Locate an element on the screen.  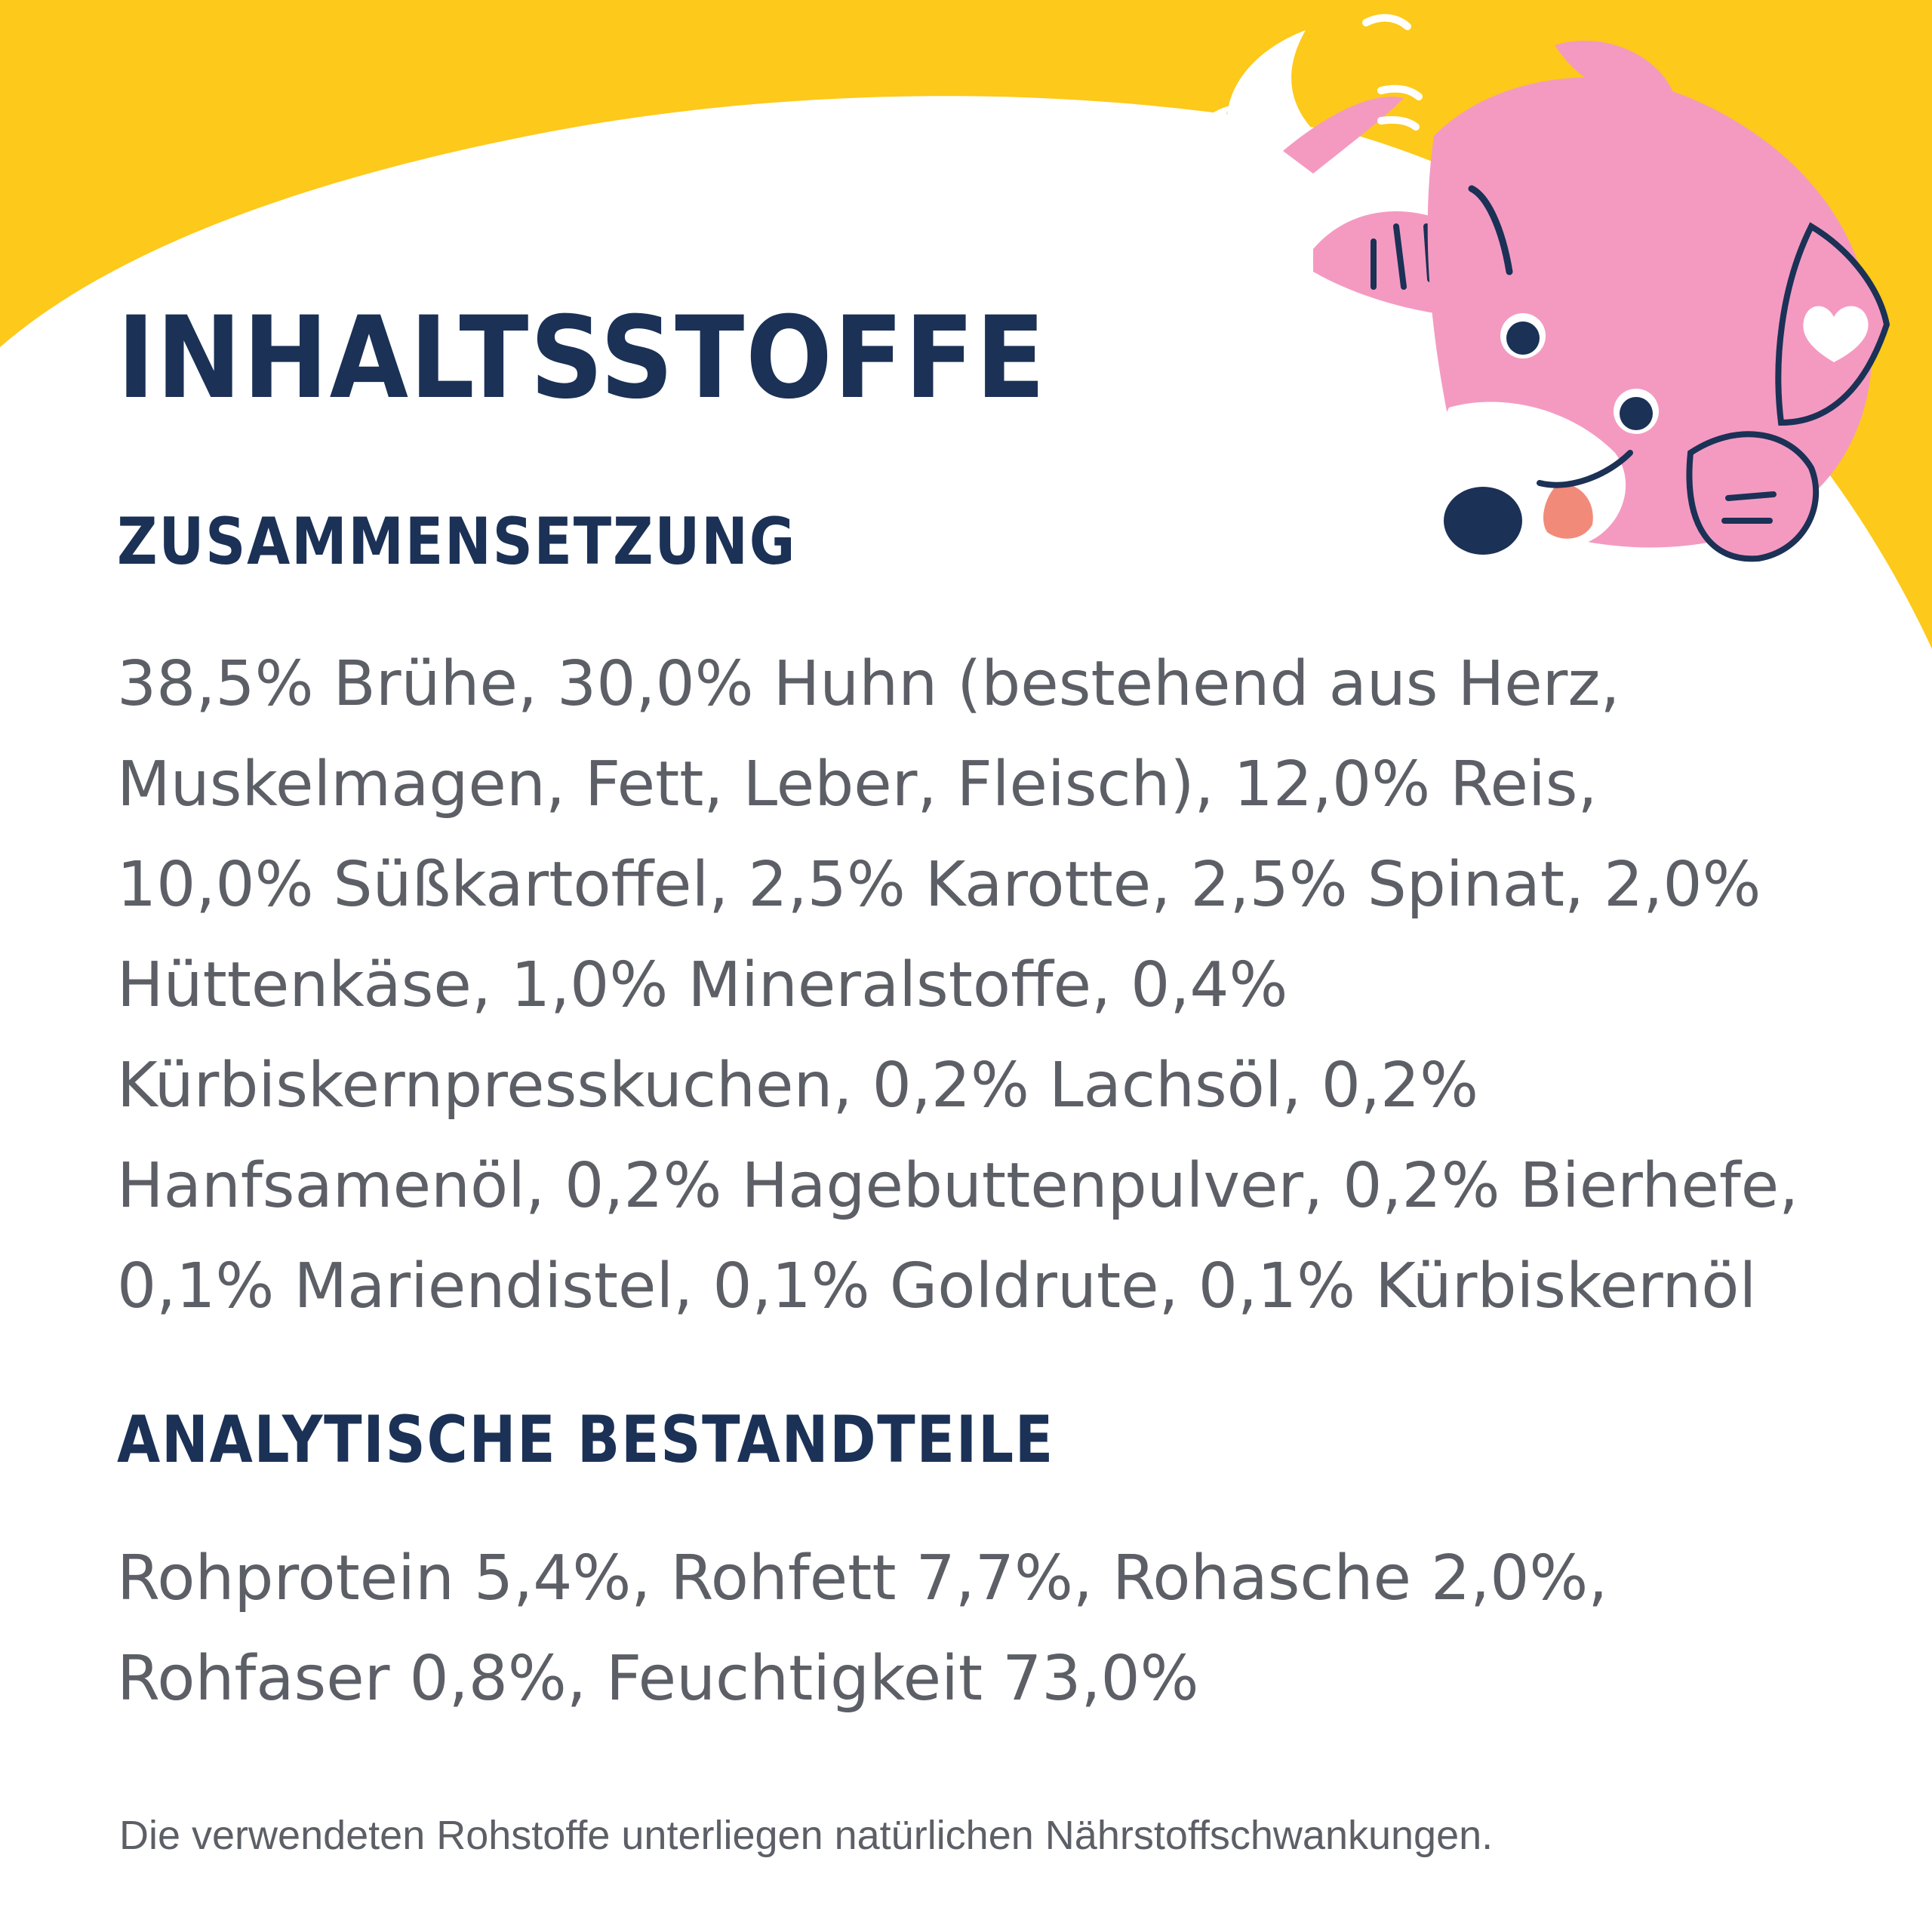
composition-heading: ZUSAMMENSETZUNG is located at coordinates (457, 542).